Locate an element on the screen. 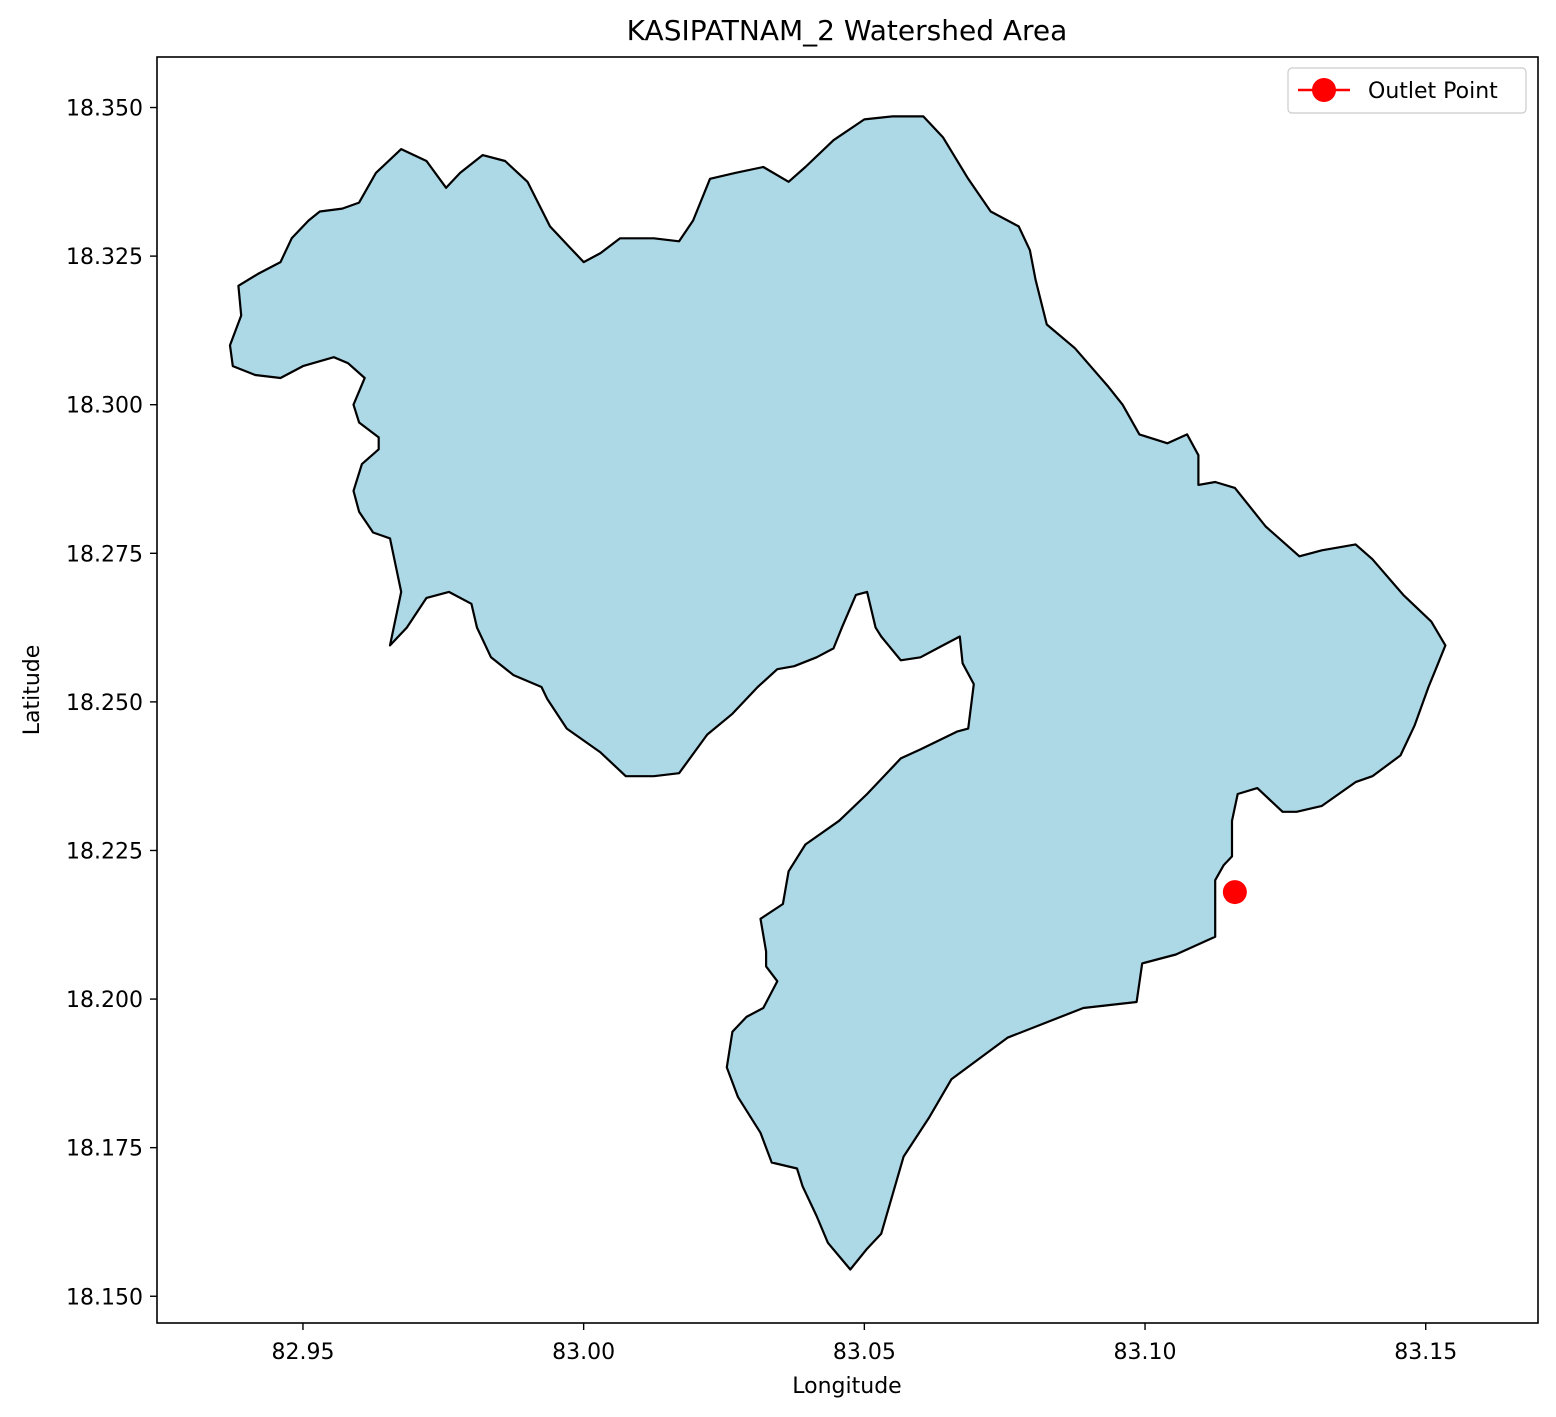 This screenshot has width=1556, height=1417. legend-label-outlet: Outlet Point is located at coordinates (1433, 91).